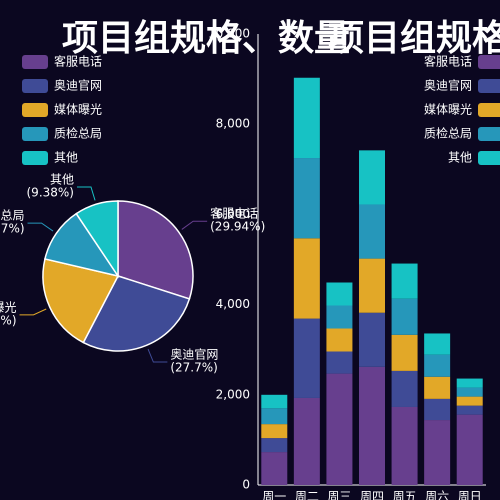 The height and width of the screenshot is (500, 500). What do you see at coordinates (470, 495) in the screenshot?
I see `x-tick-label: 周日` at bounding box center [470, 495].